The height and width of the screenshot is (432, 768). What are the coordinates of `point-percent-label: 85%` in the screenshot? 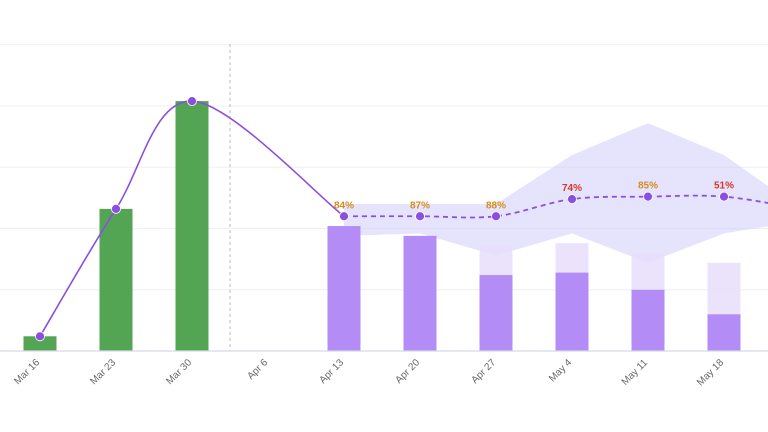 It's located at (648, 186).